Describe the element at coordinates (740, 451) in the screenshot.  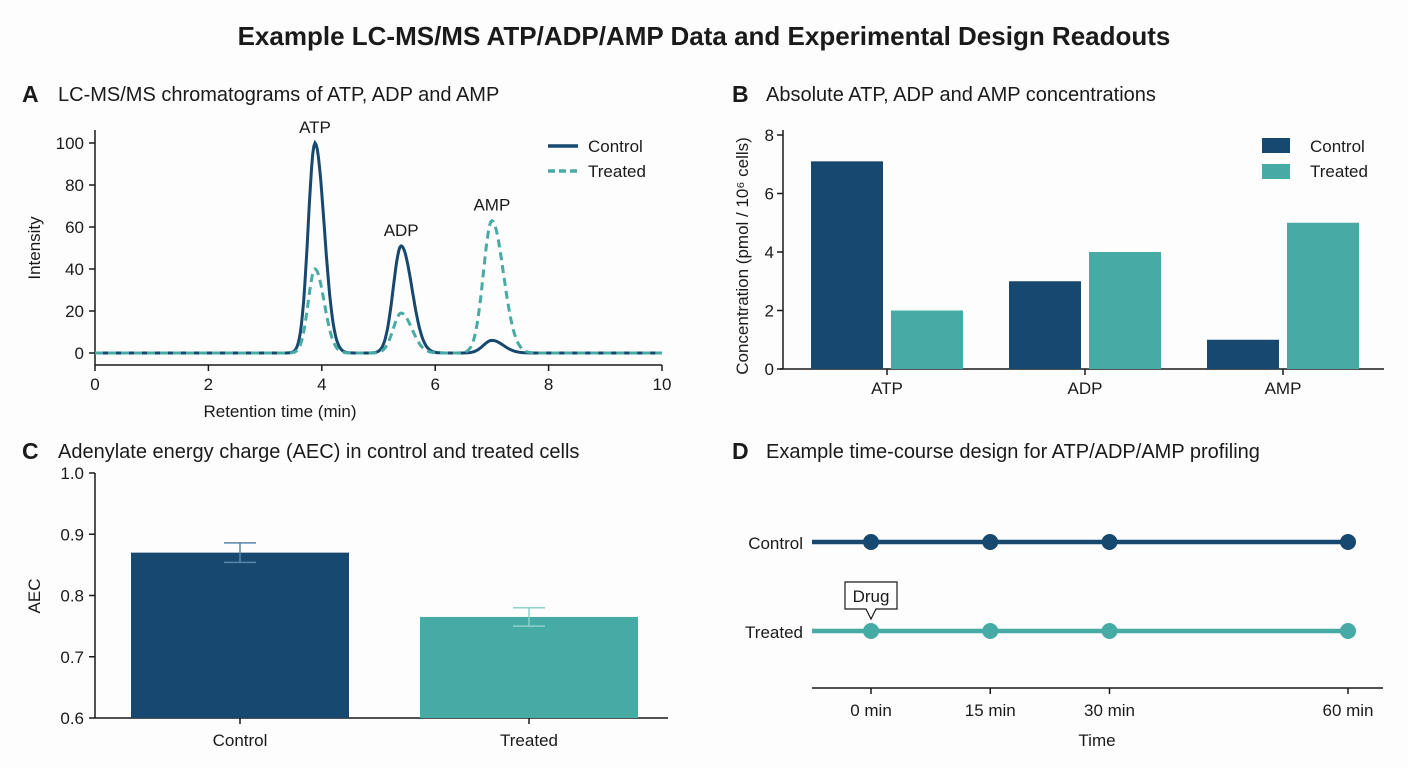
I see `panel-letter-d: D` at that location.